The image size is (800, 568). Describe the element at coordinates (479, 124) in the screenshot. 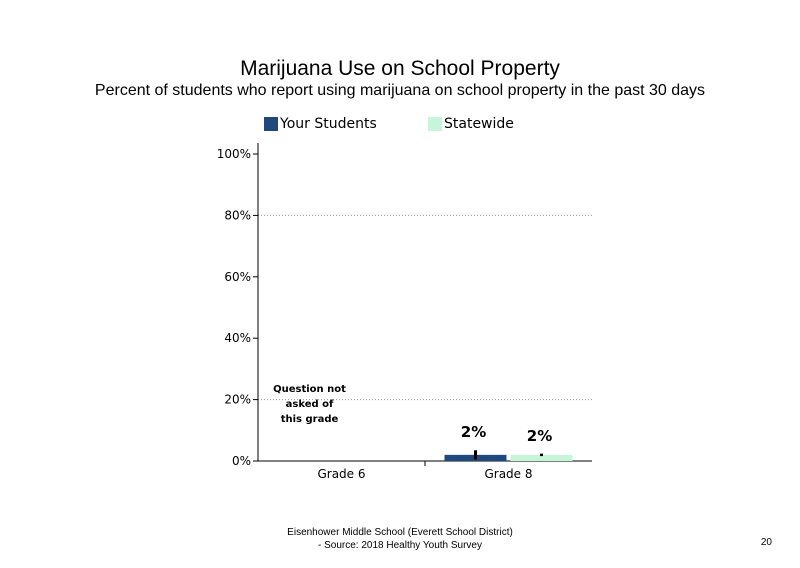

I see `legend-label-statewide: Statewide` at that location.